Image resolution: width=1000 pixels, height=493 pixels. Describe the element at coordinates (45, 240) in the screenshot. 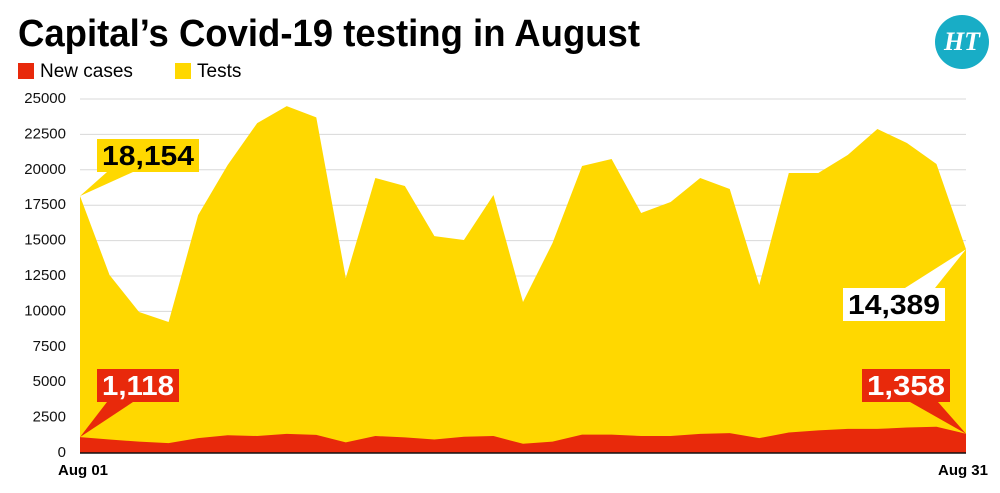

I see `y-tick-label: 15000` at that location.